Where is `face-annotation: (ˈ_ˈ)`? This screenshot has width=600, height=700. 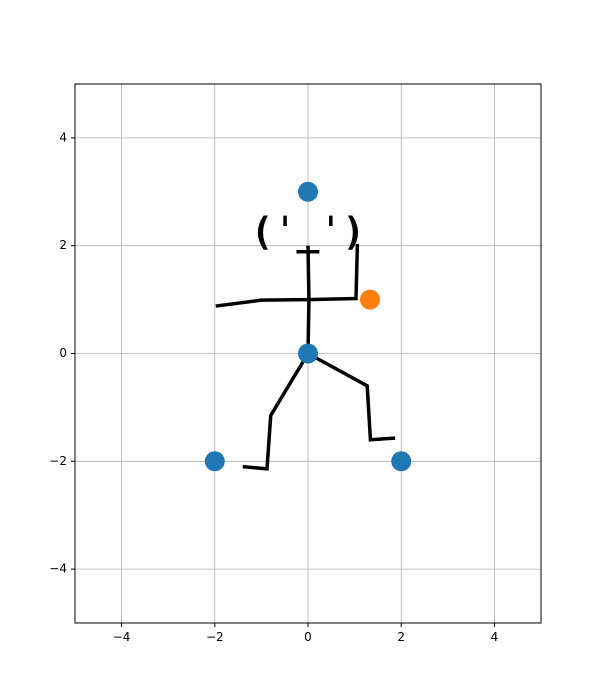
face-annotation: (ˈ_ˈ) is located at coordinates (308, 231).